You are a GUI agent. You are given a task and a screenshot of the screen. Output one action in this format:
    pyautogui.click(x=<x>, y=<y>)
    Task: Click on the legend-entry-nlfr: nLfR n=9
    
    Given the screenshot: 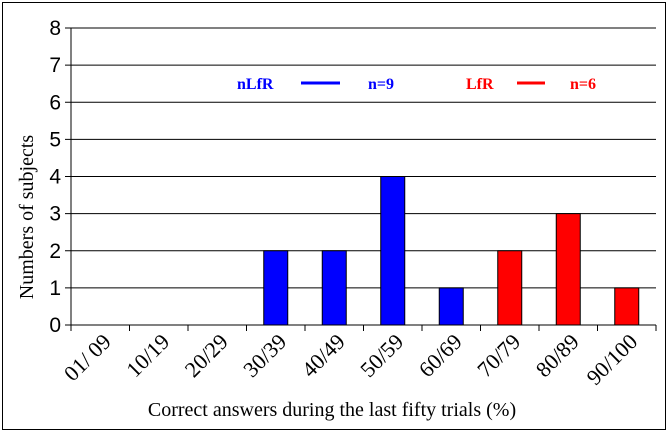 What is the action you would take?
    pyautogui.click(x=315, y=84)
    